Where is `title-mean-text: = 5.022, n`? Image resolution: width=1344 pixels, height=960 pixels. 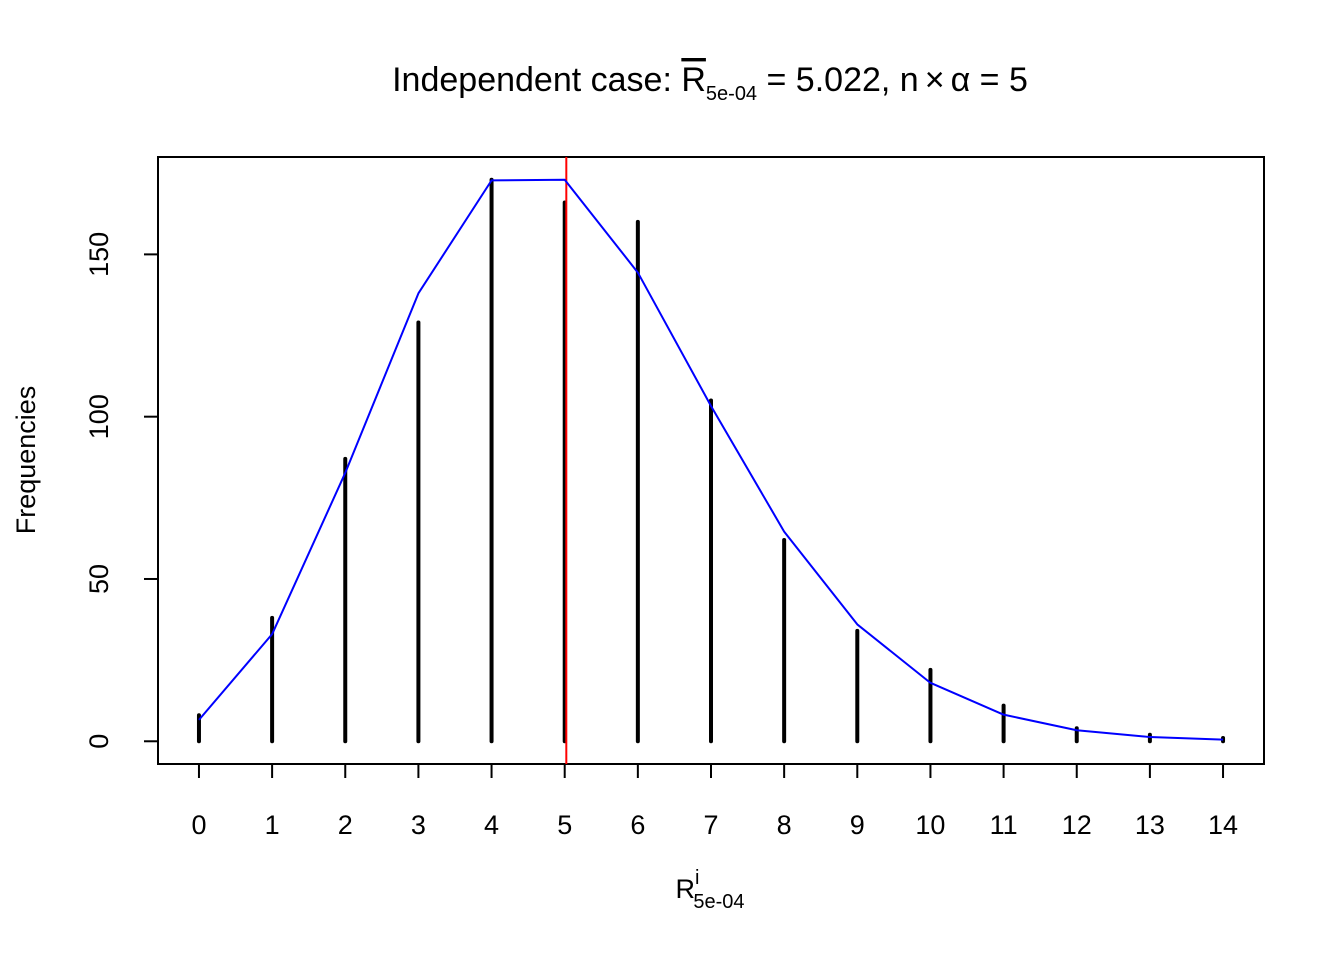
title-mean-text: = 5.022, n is located at coordinates (838, 80).